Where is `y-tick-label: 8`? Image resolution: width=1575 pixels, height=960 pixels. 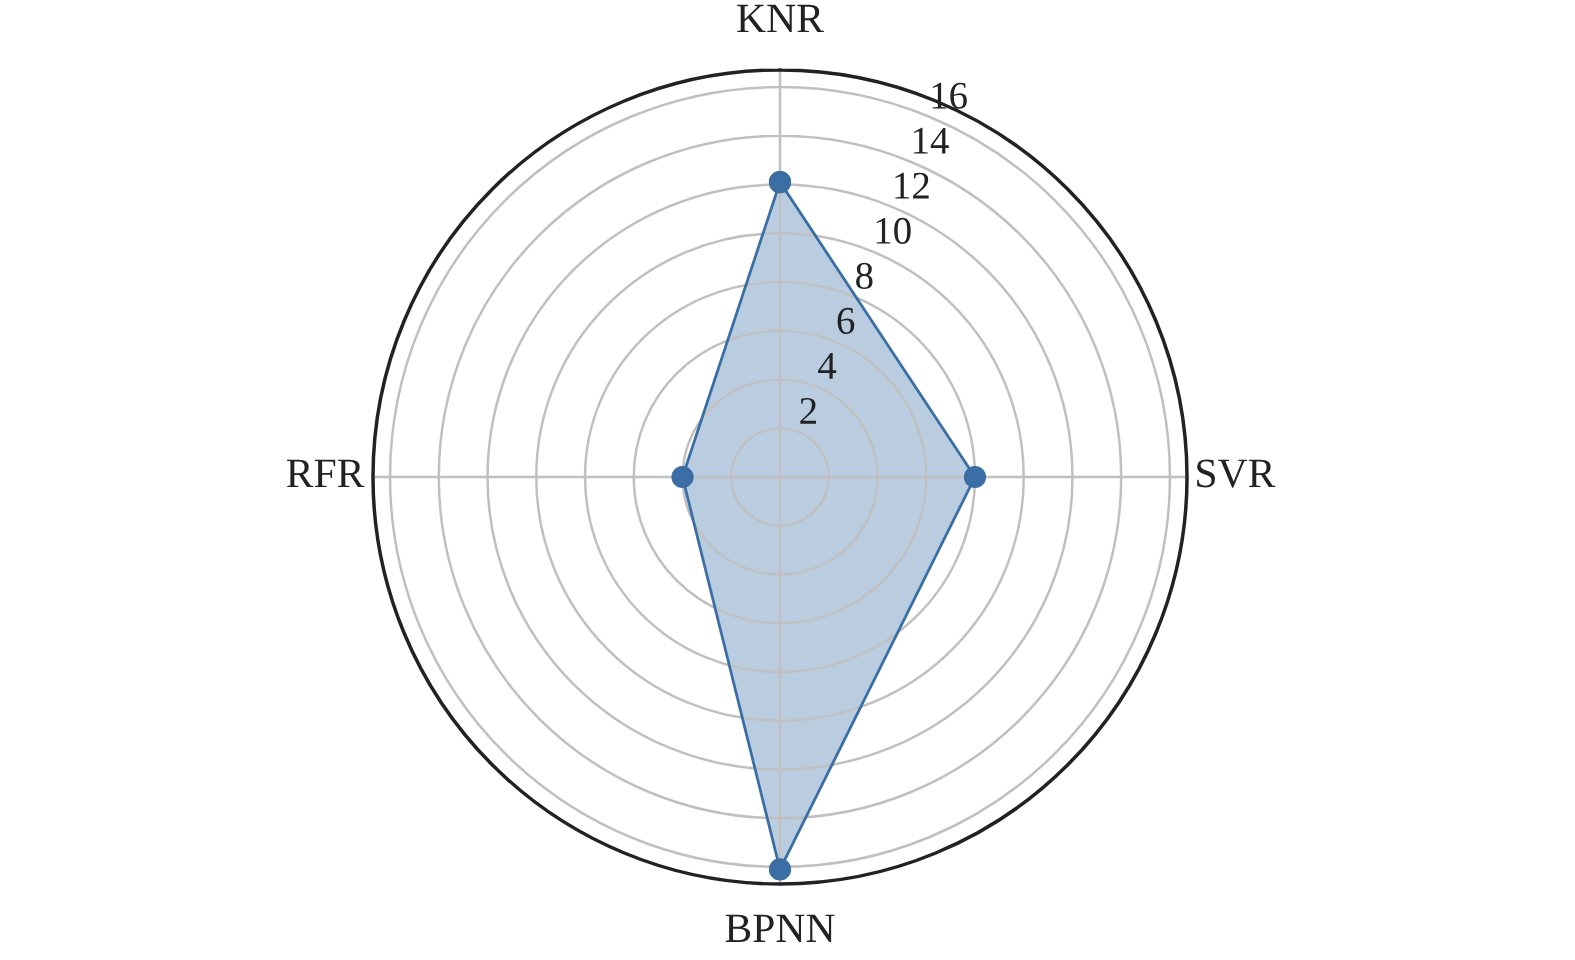 y-tick-label: 8 is located at coordinates (864, 275).